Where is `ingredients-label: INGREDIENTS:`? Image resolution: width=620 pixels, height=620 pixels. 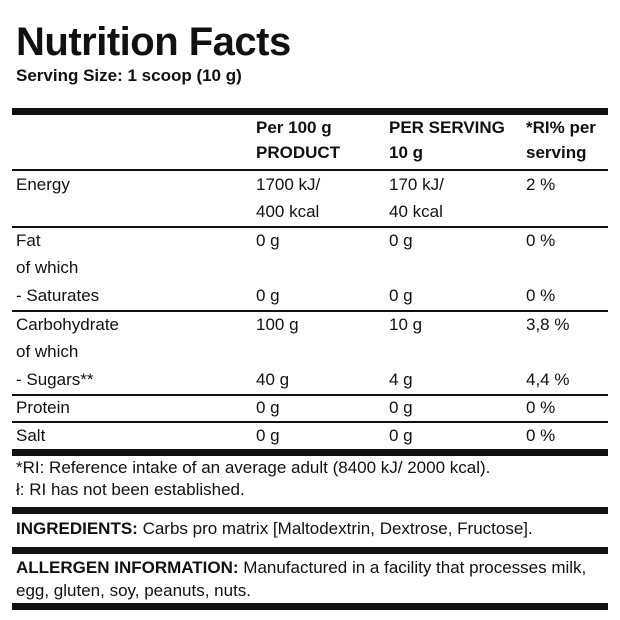 ingredients-label: INGREDIENTS: is located at coordinates (77, 528).